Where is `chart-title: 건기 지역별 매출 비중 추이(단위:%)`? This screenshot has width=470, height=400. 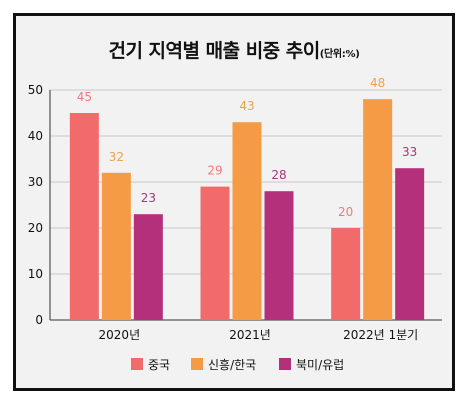
chart-title: 건기 지역별 매출 비중 추이(단위:%) is located at coordinates (234, 49).